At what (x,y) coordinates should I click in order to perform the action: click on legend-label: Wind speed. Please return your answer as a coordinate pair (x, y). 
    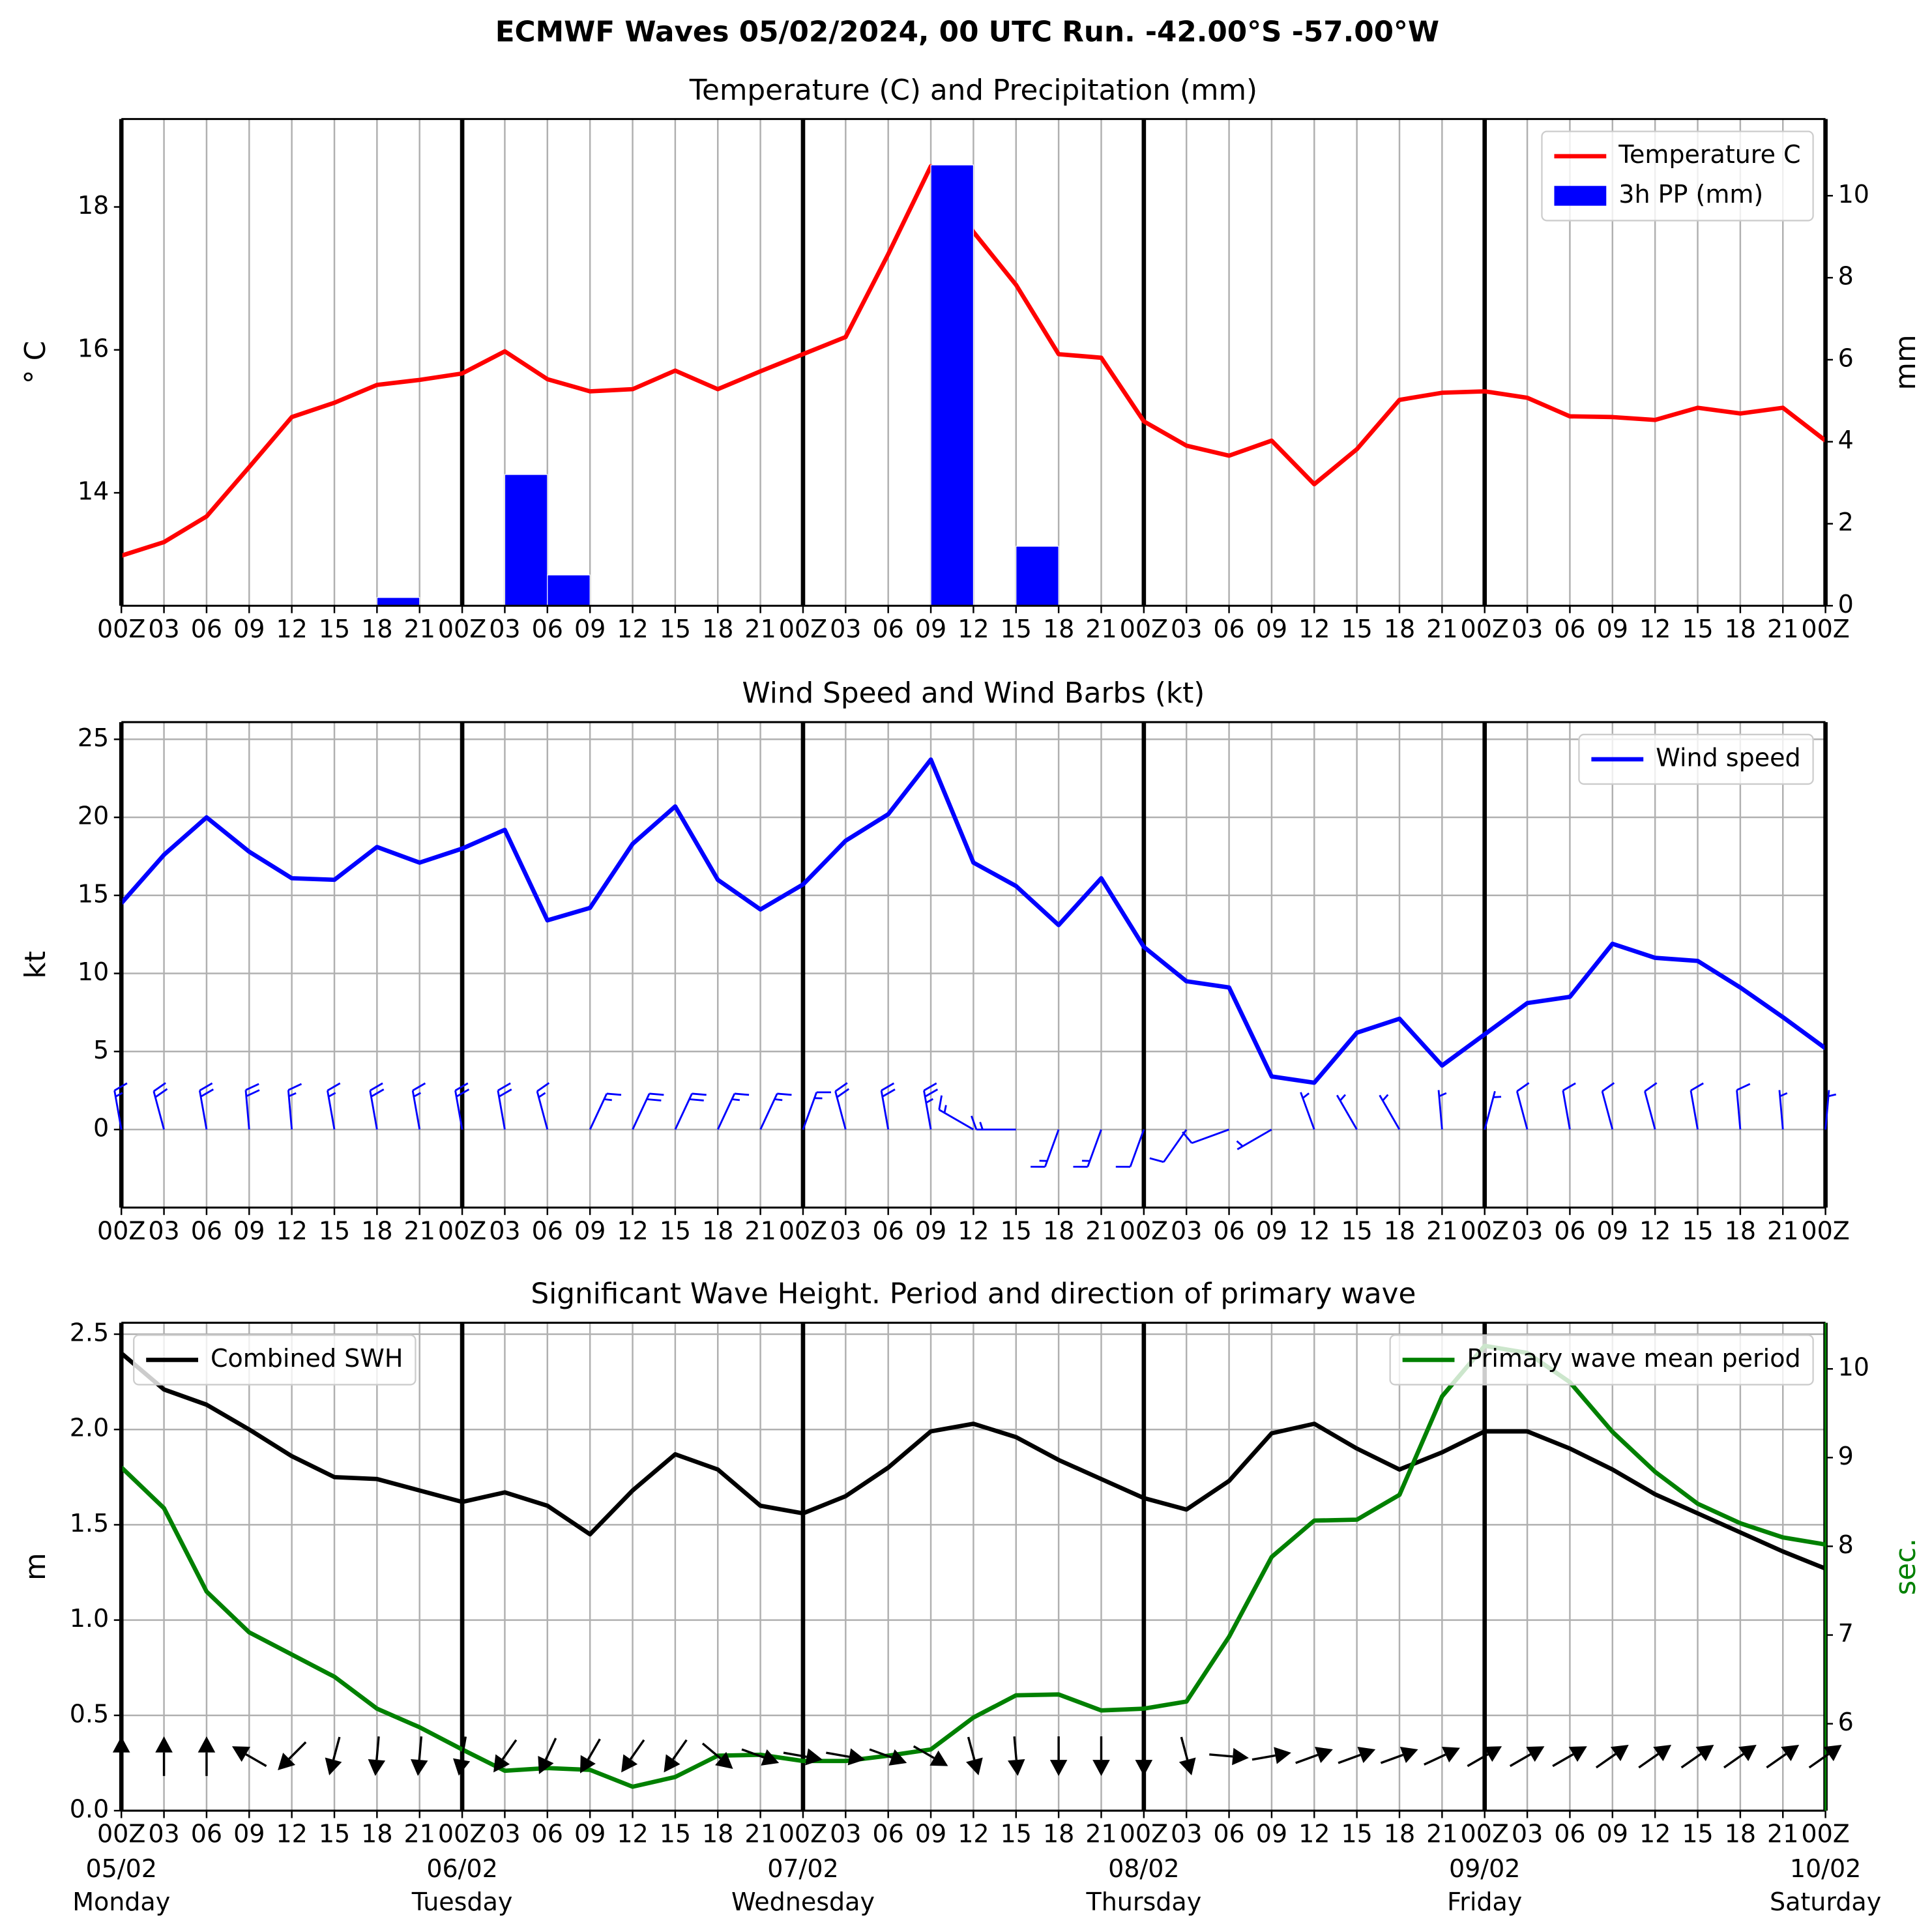
    Looking at the image, I should click on (1728, 757).